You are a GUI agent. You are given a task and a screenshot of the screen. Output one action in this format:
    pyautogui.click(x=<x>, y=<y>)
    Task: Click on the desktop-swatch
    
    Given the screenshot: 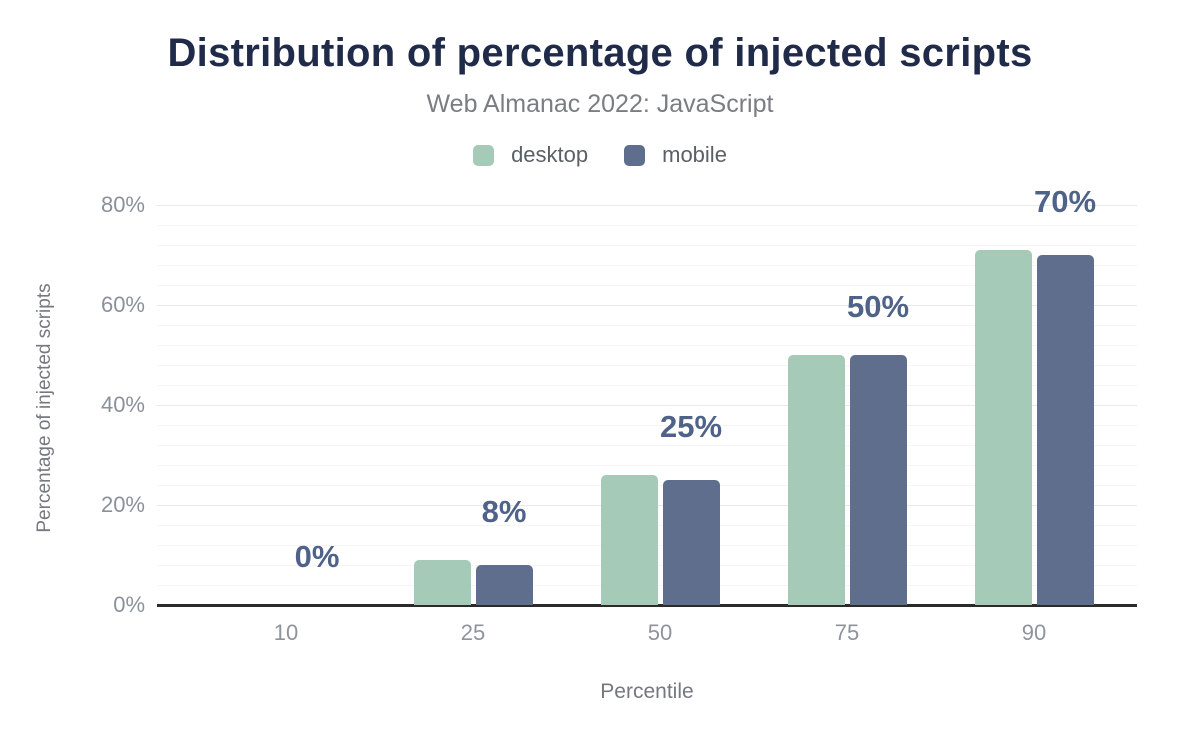 What is the action you would take?
    pyautogui.click(x=484, y=155)
    